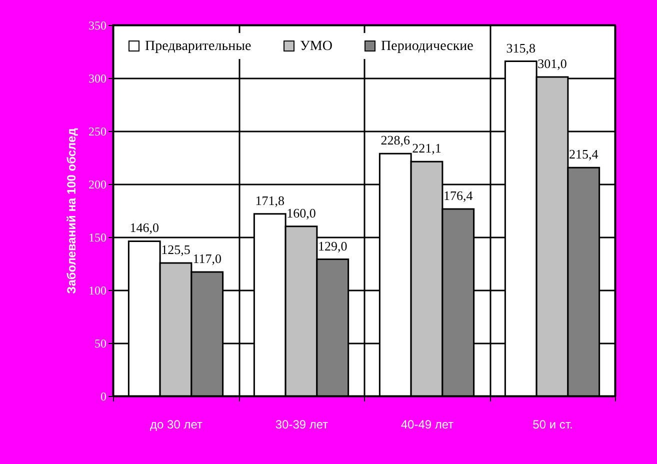 This screenshot has height=464, width=657. What do you see at coordinates (459, 196) in the screenshot?
I see `data-label: 176,4` at bounding box center [459, 196].